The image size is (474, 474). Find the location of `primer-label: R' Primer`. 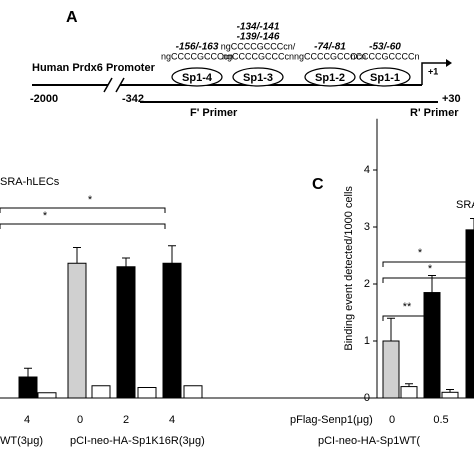

primer-label: R' Primer is located at coordinates (434, 113).